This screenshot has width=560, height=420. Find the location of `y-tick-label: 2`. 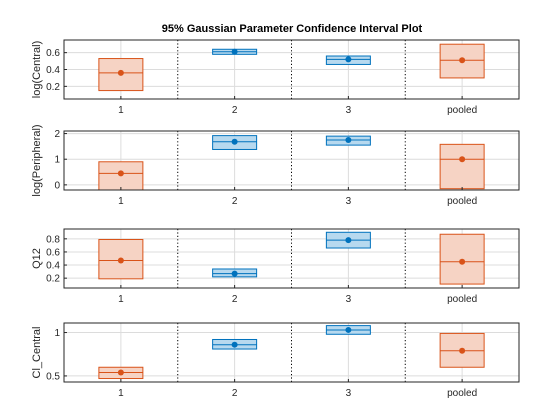

y-tick-label: 2 is located at coordinates (57, 134).